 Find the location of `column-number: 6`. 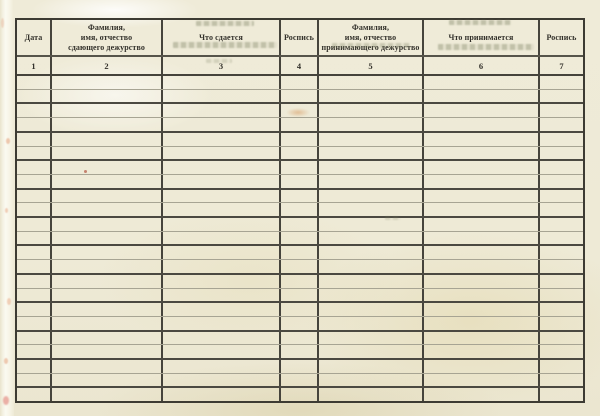

column-number: 6 is located at coordinates (482, 65).